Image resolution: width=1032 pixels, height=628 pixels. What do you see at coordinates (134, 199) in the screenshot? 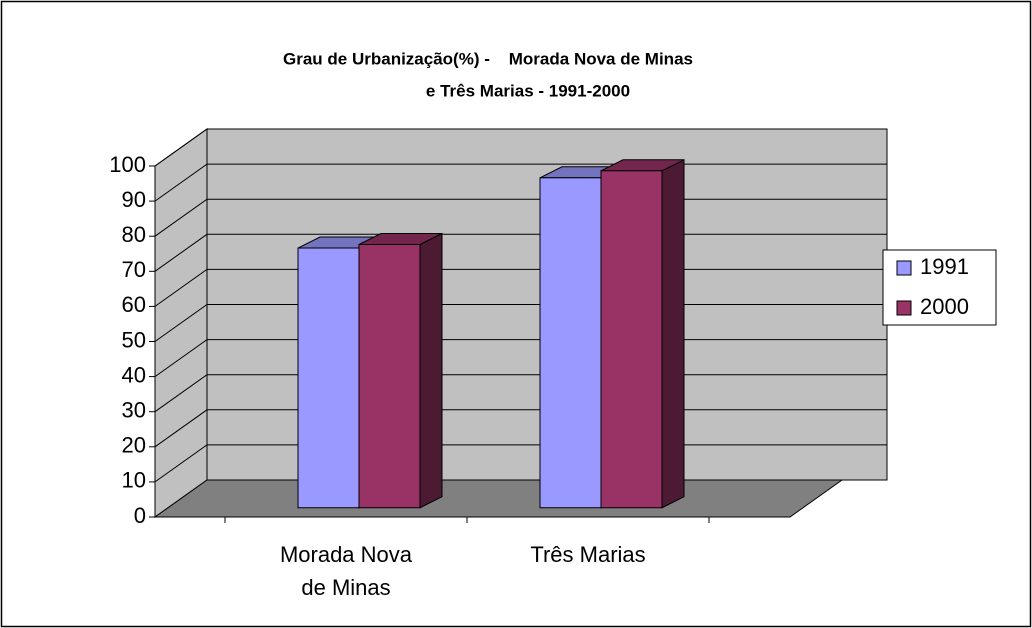
I see `y-tick-label: 90` at bounding box center [134, 199].